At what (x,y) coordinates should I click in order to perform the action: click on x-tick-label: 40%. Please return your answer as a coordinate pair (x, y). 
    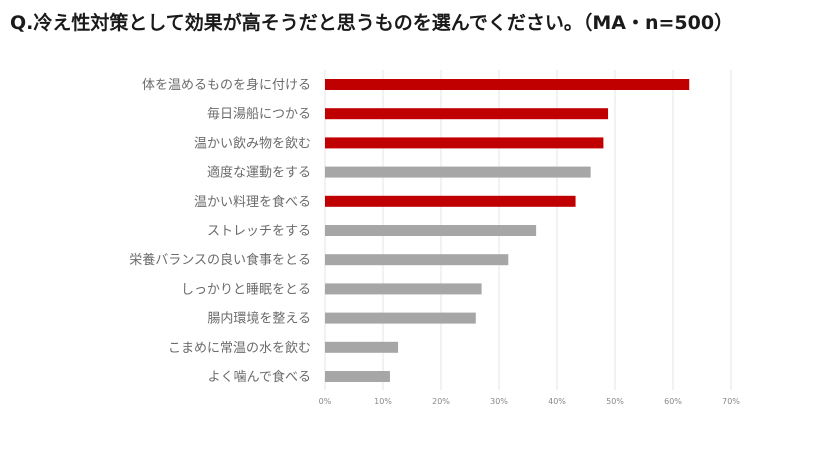
    Looking at the image, I should click on (557, 401).